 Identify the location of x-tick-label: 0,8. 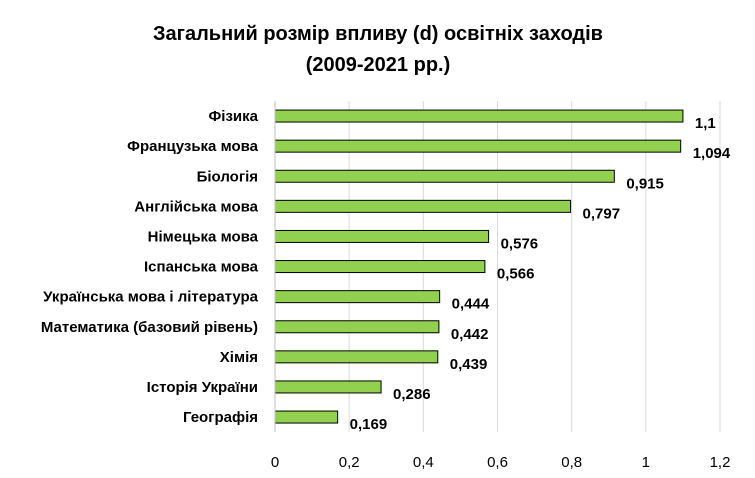
(571, 462).